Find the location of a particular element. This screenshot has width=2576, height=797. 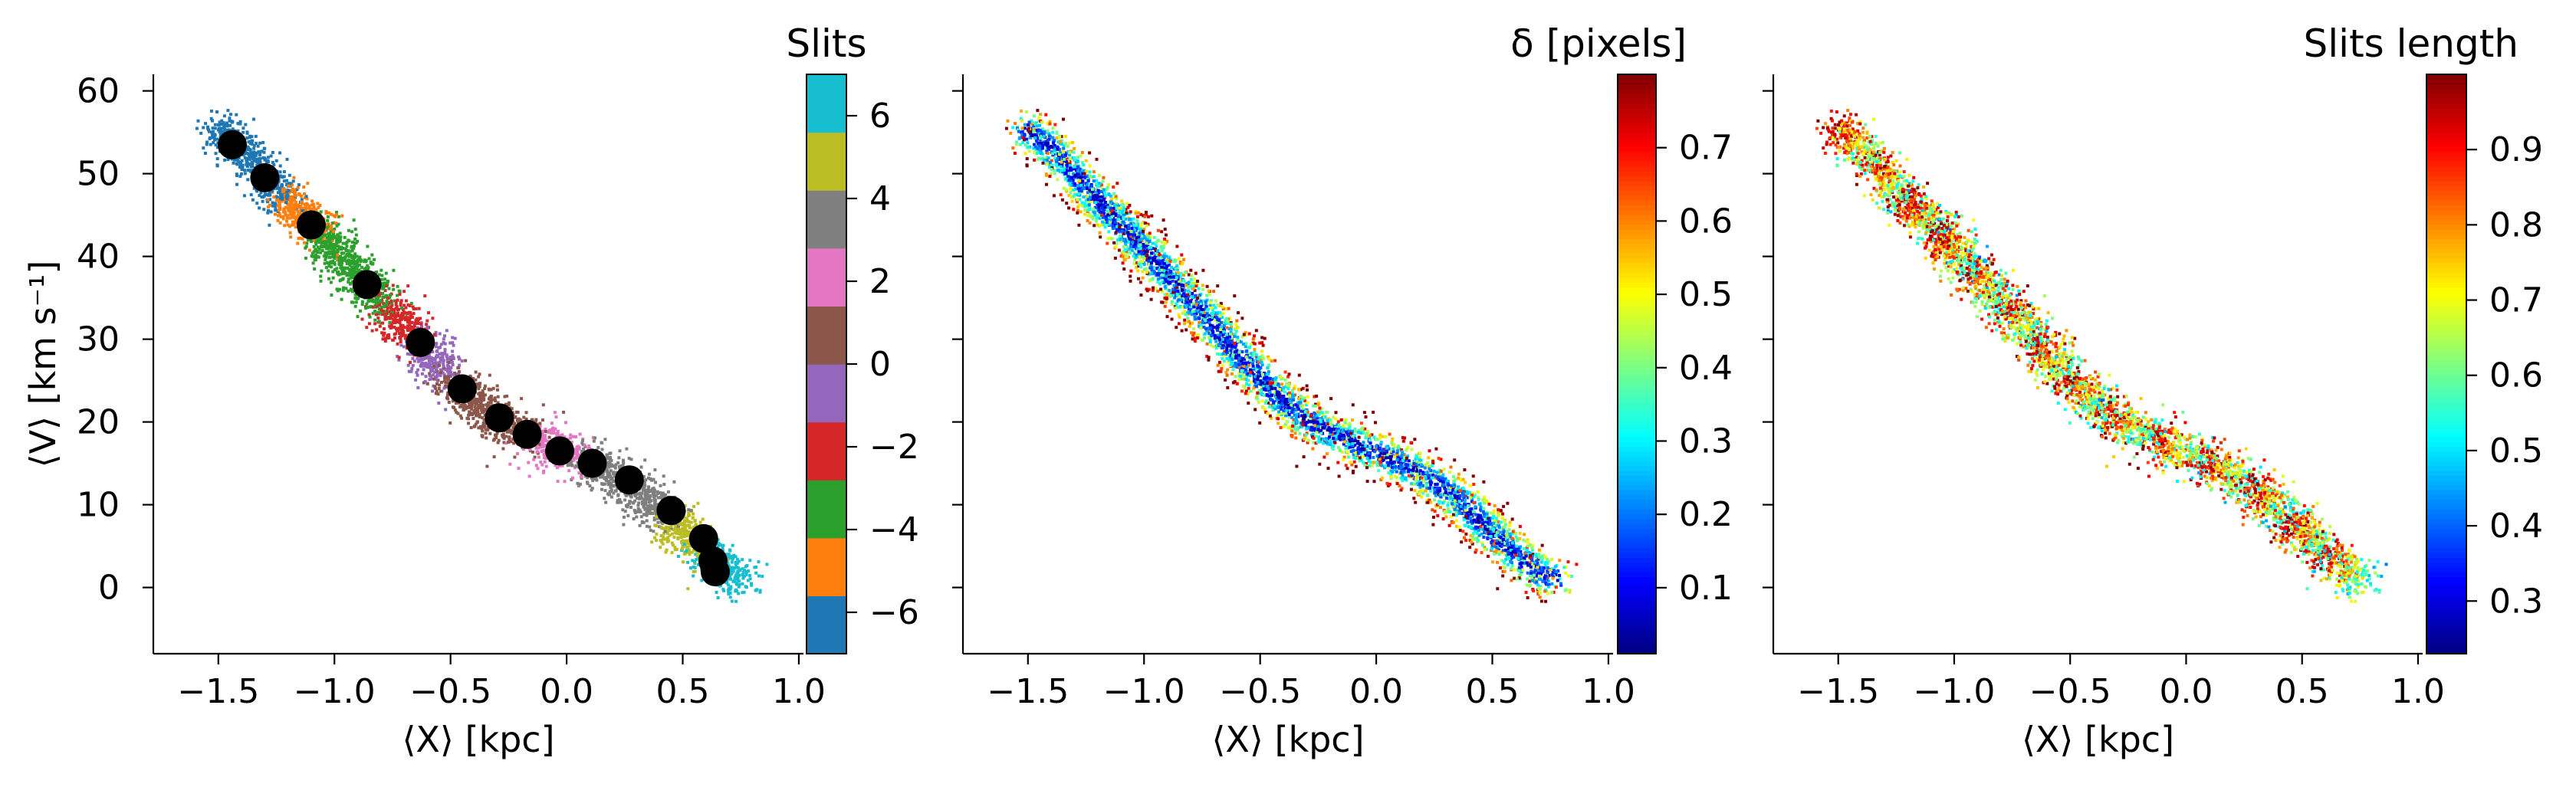

colorbar-tick-label: −4 is located at coordinates (894, 530).